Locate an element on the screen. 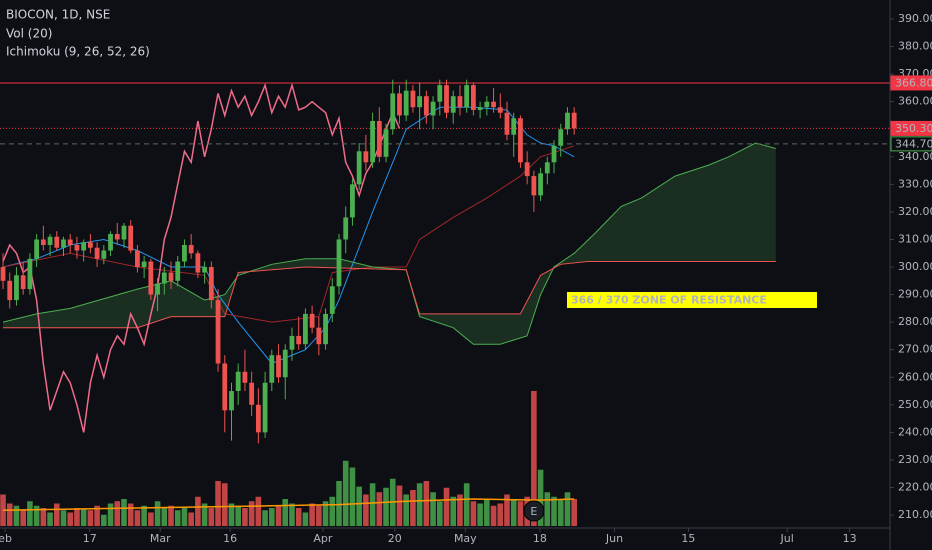  y-tick-label: 230.00 is located at coordinates (915, 459).